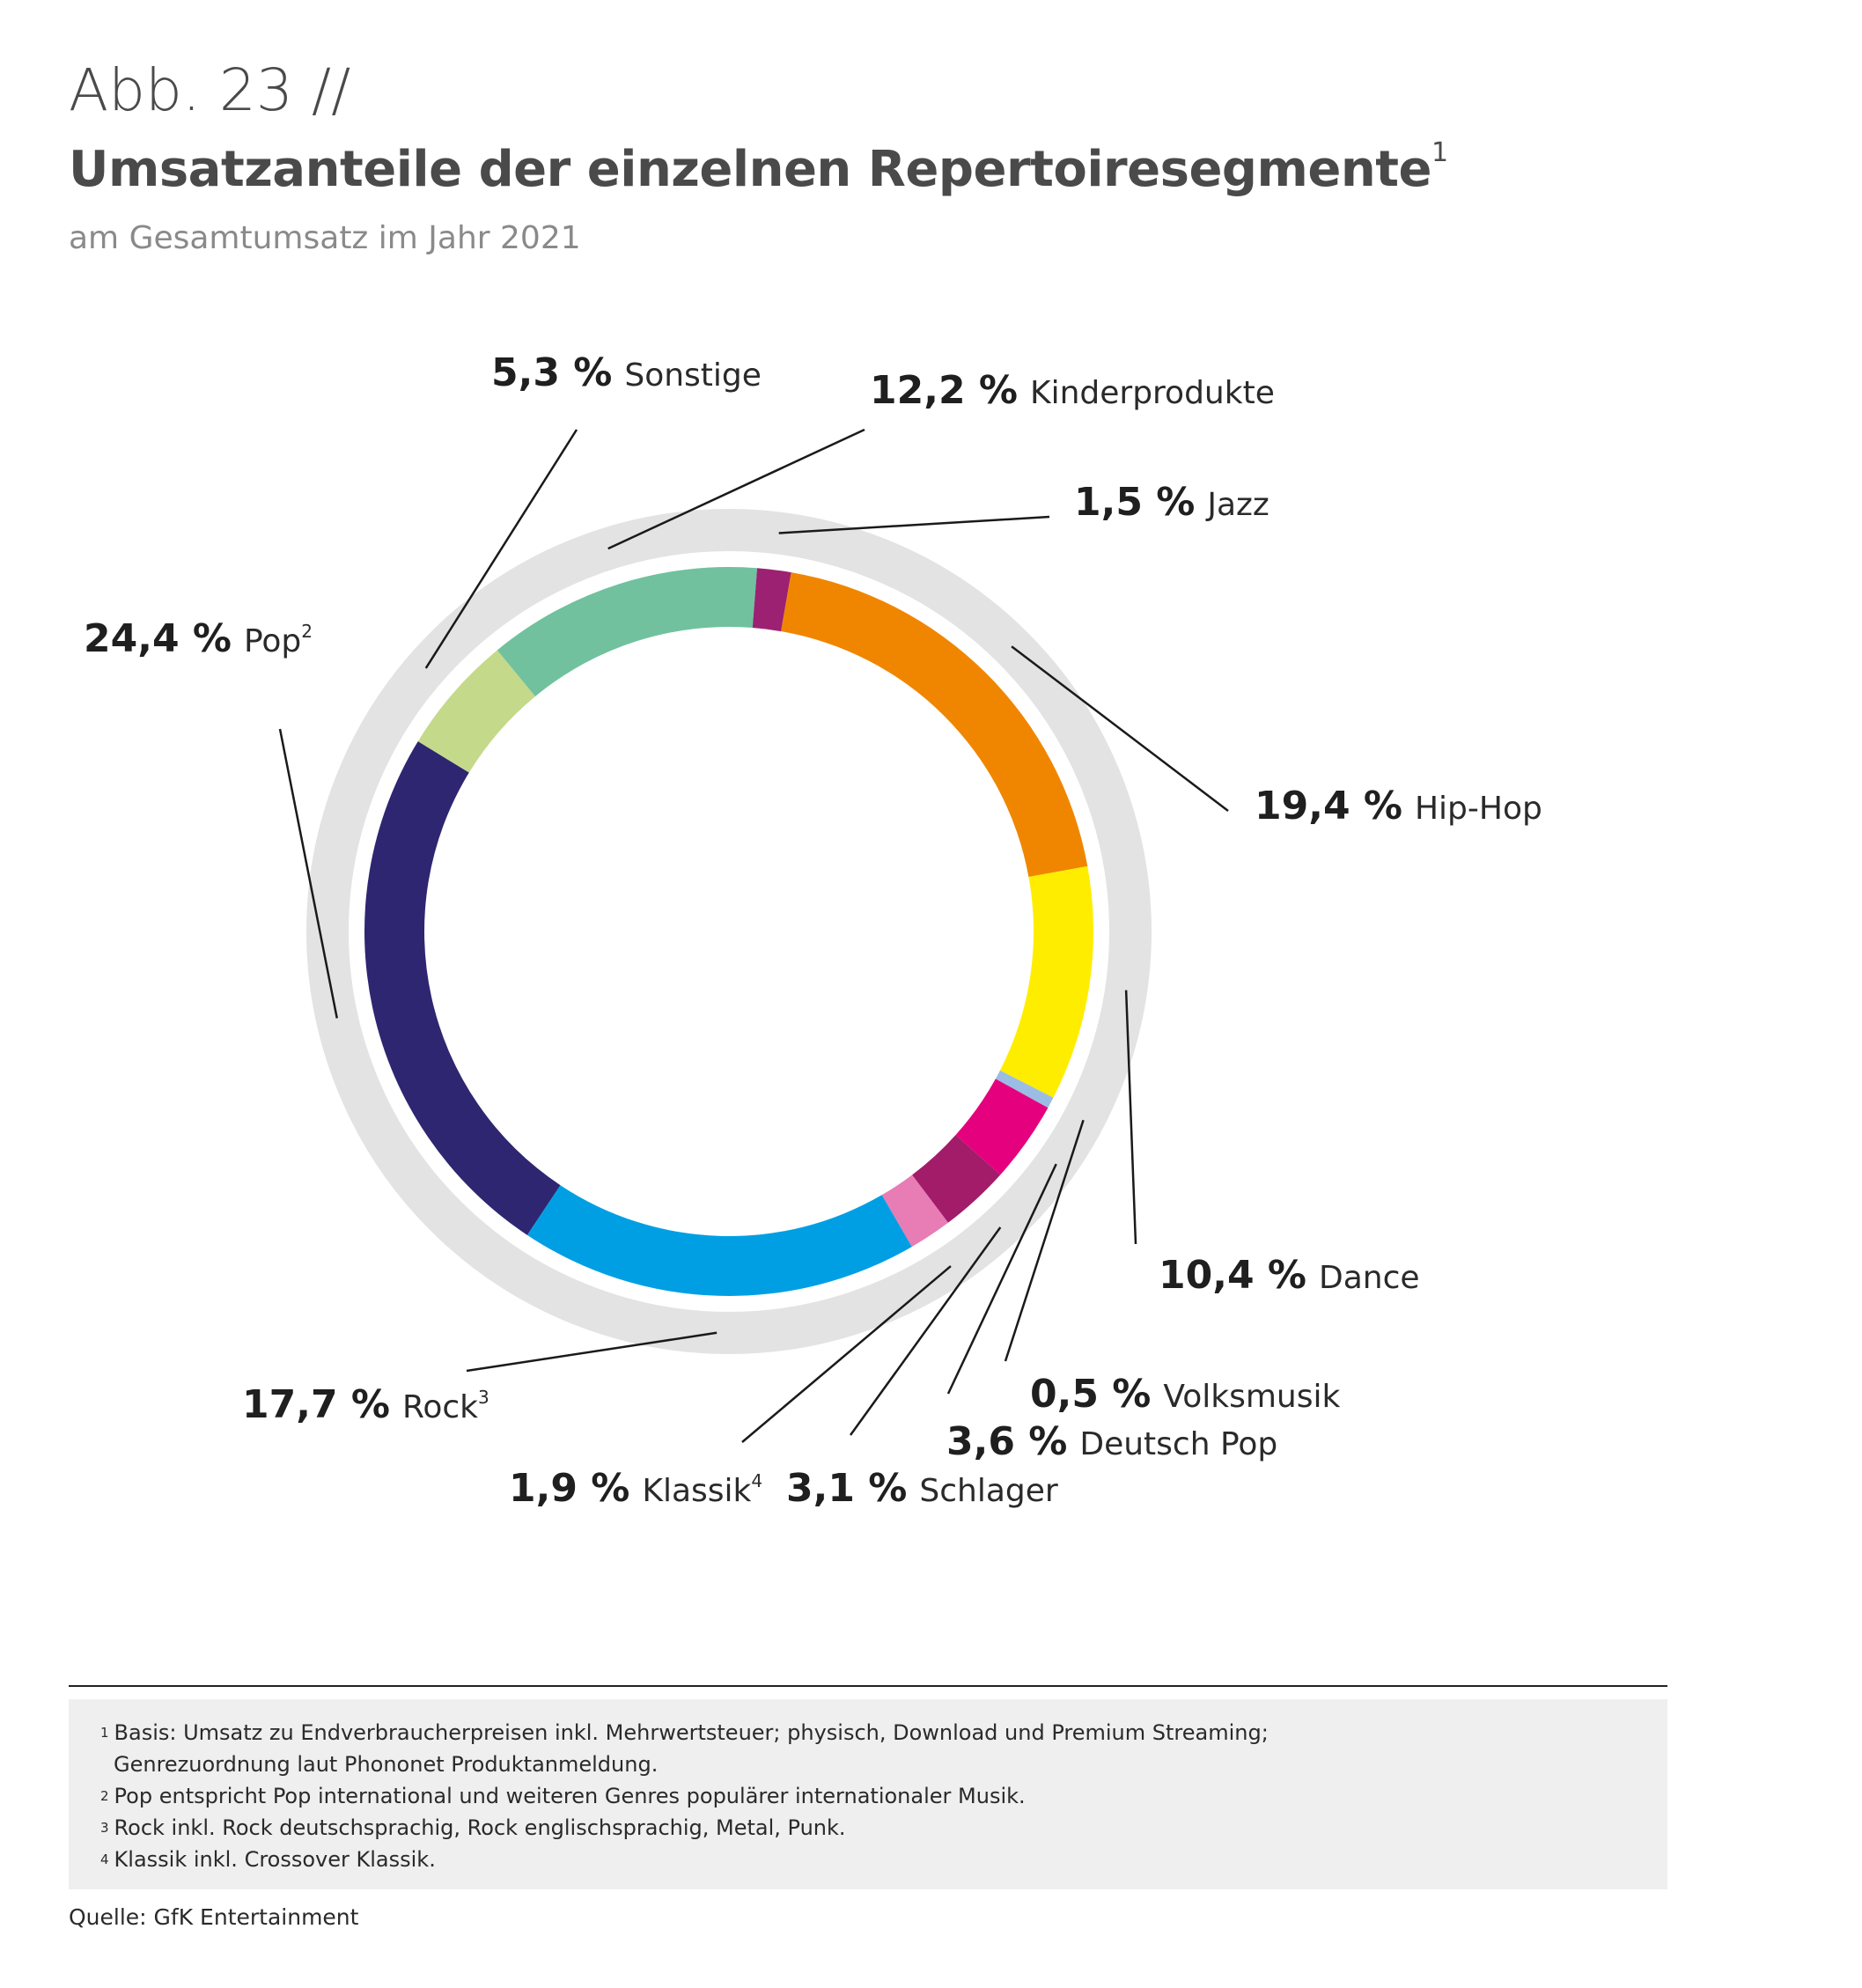 This screenshot has height=1988, width=1862. I want to click on label-deutsch-pop: 3,6 % Deutsch Pop, so click(1111, 1441).